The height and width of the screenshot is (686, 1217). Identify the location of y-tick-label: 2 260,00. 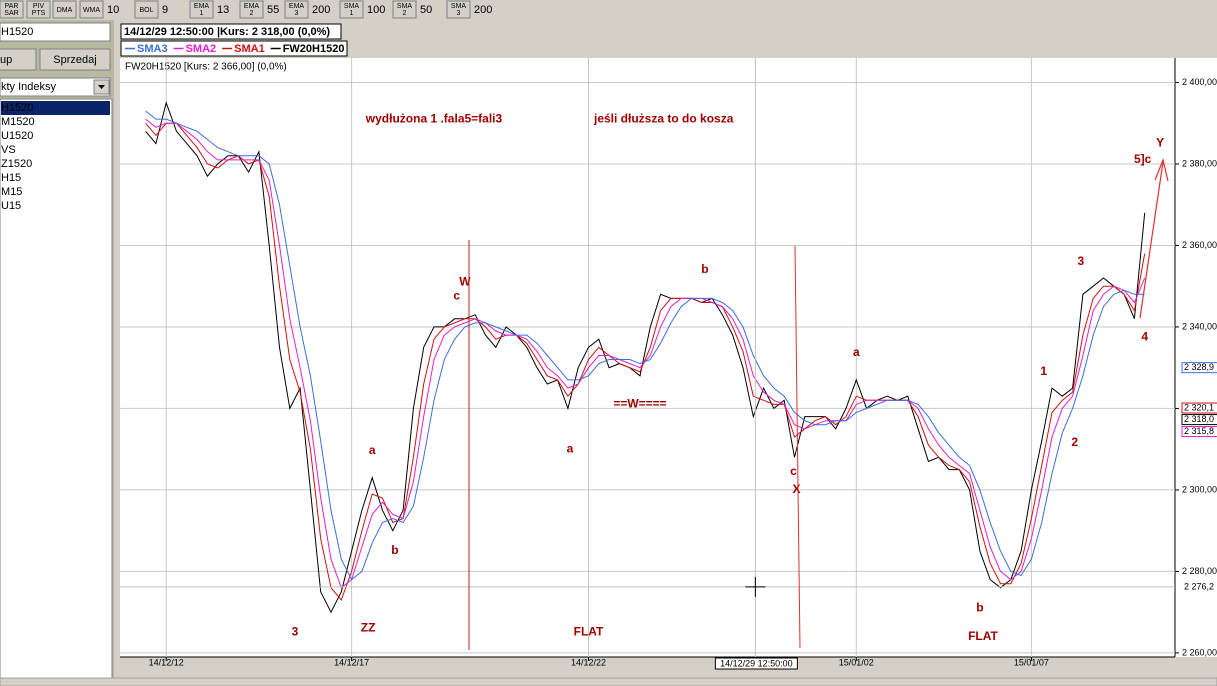
(1199, 652).